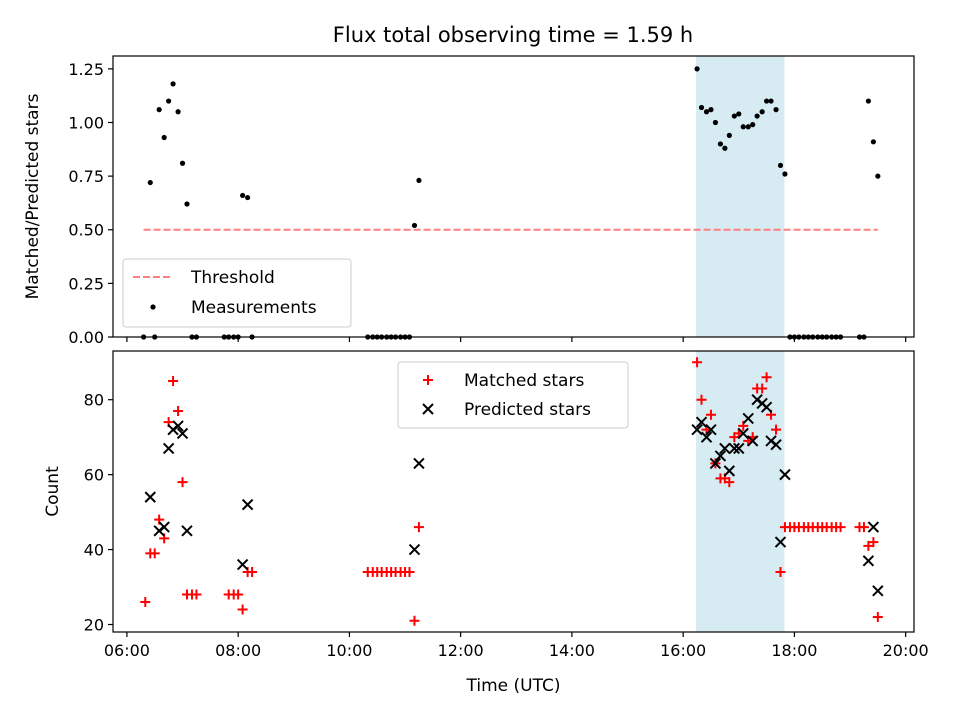 Image resolution: width=960 pixels, height=720 pixels. I want to click on legend-matched-swatch, so click(428, 380).